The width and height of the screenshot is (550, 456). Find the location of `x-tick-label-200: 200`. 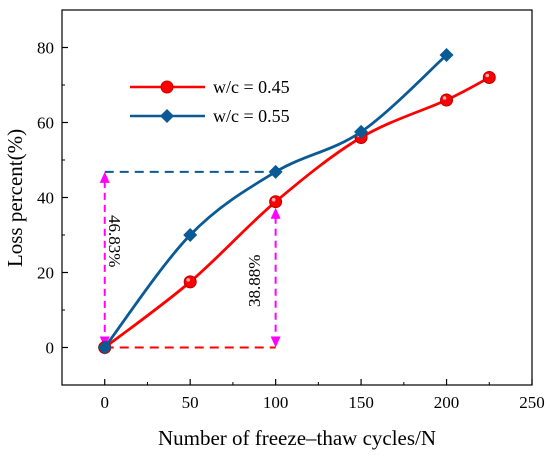

x-tick-label-200: 200 is located at coordinates (447, 402).